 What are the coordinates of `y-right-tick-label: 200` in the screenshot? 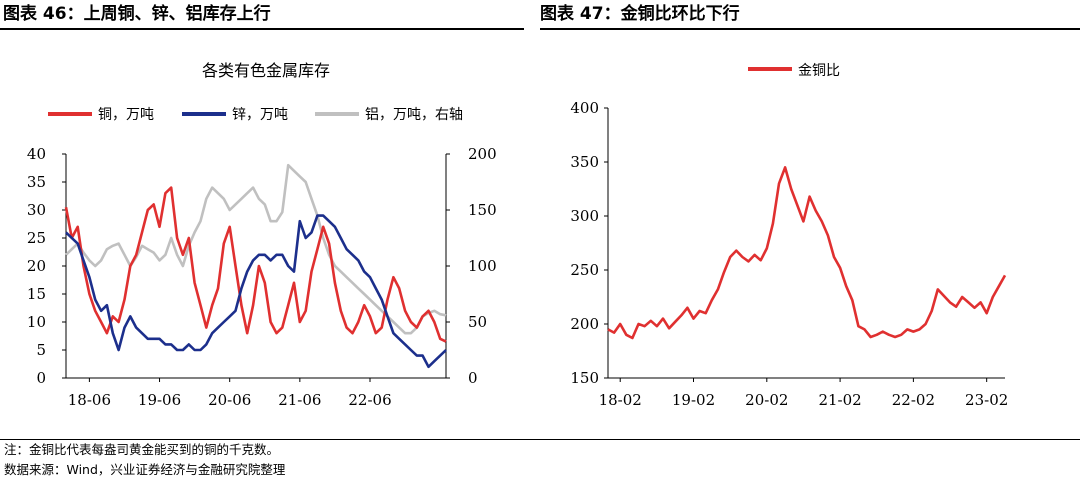 It's located at (482, 154).